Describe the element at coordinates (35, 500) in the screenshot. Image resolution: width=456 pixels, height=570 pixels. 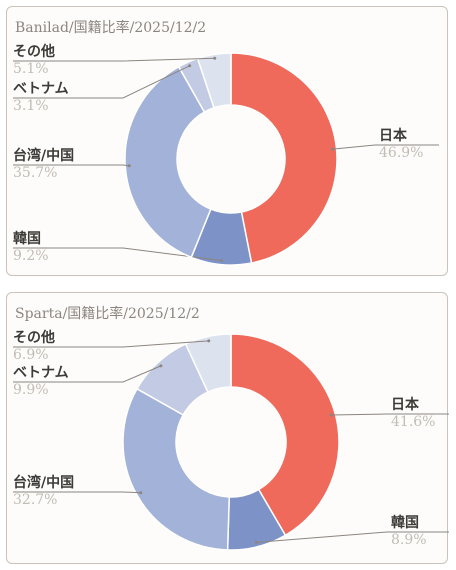
I see `slice-value-2: 32.7%` at that location.